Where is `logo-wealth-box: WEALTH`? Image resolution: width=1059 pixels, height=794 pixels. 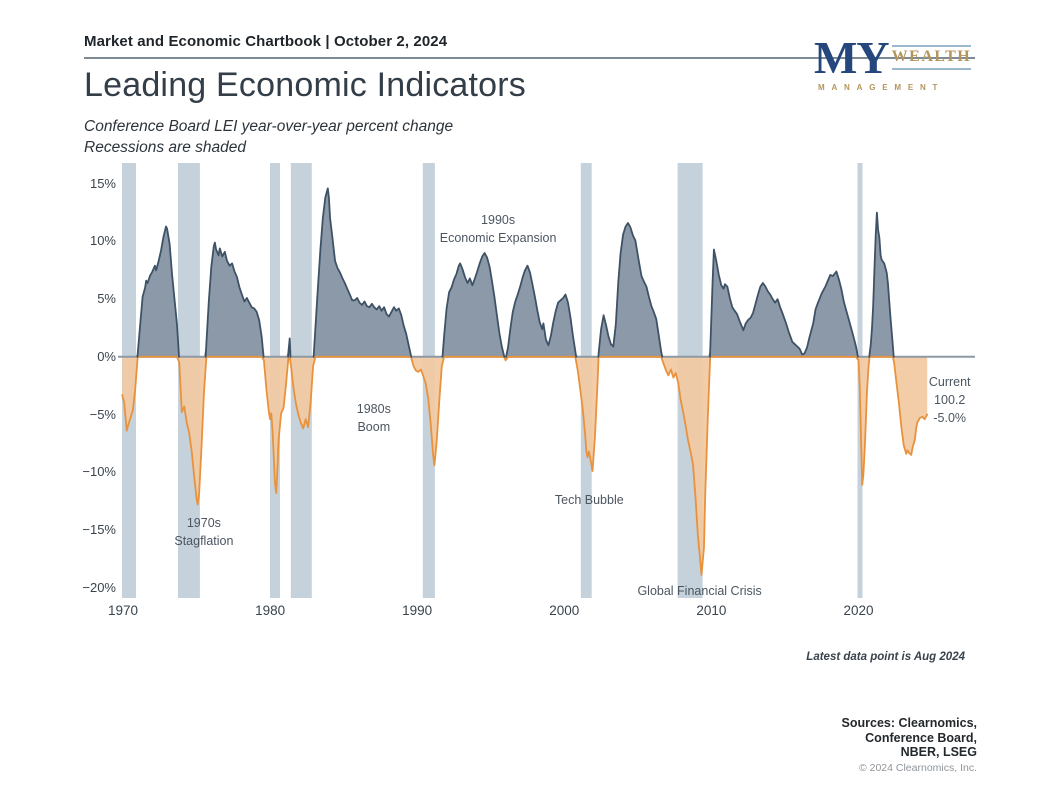
logo-wealth-box: WEALTH is located at coordinates (931, 57).